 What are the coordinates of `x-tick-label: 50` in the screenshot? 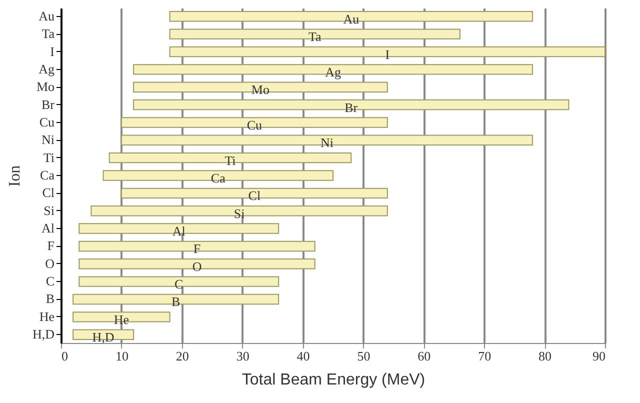 It's located at (363, 356).